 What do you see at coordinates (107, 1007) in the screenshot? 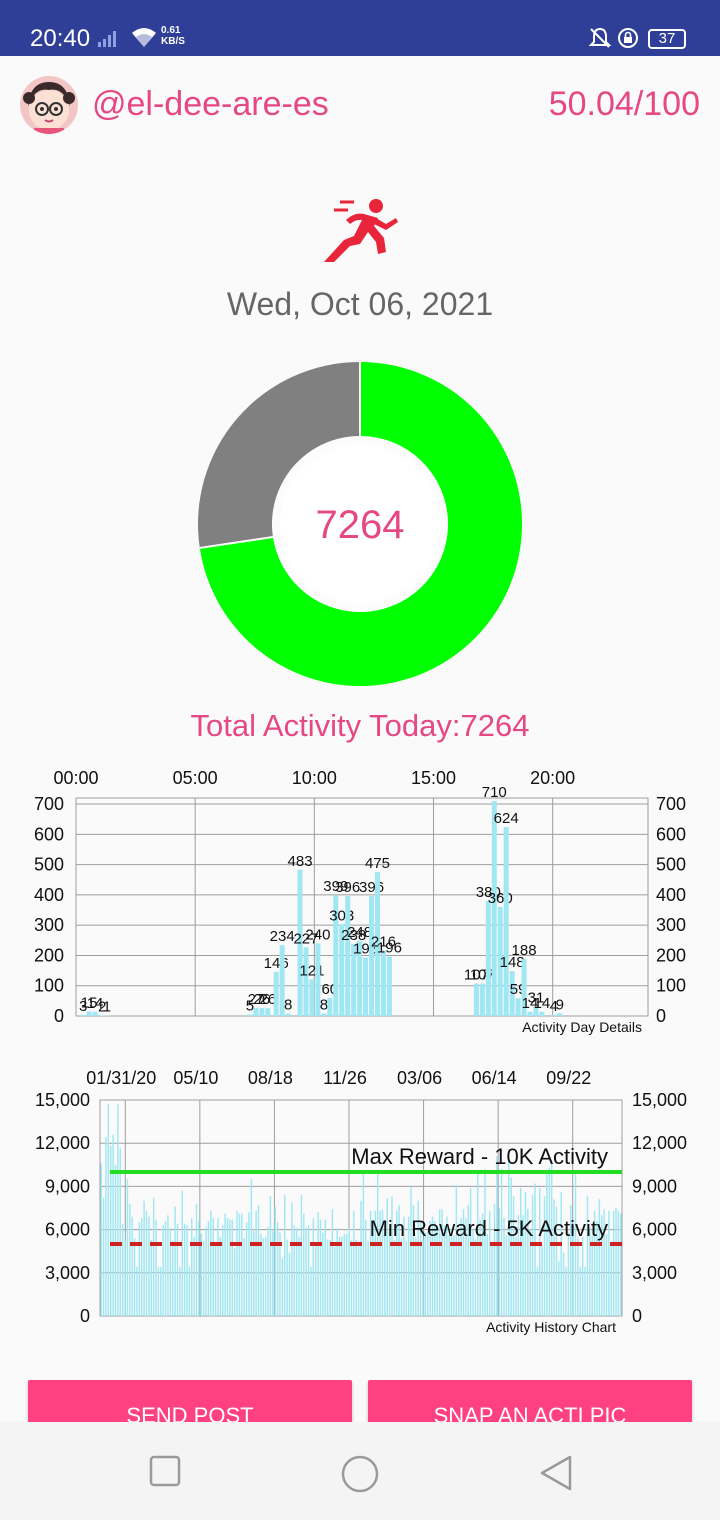
I see `day-bar-label: 1` at bounding box center [107, 1007].